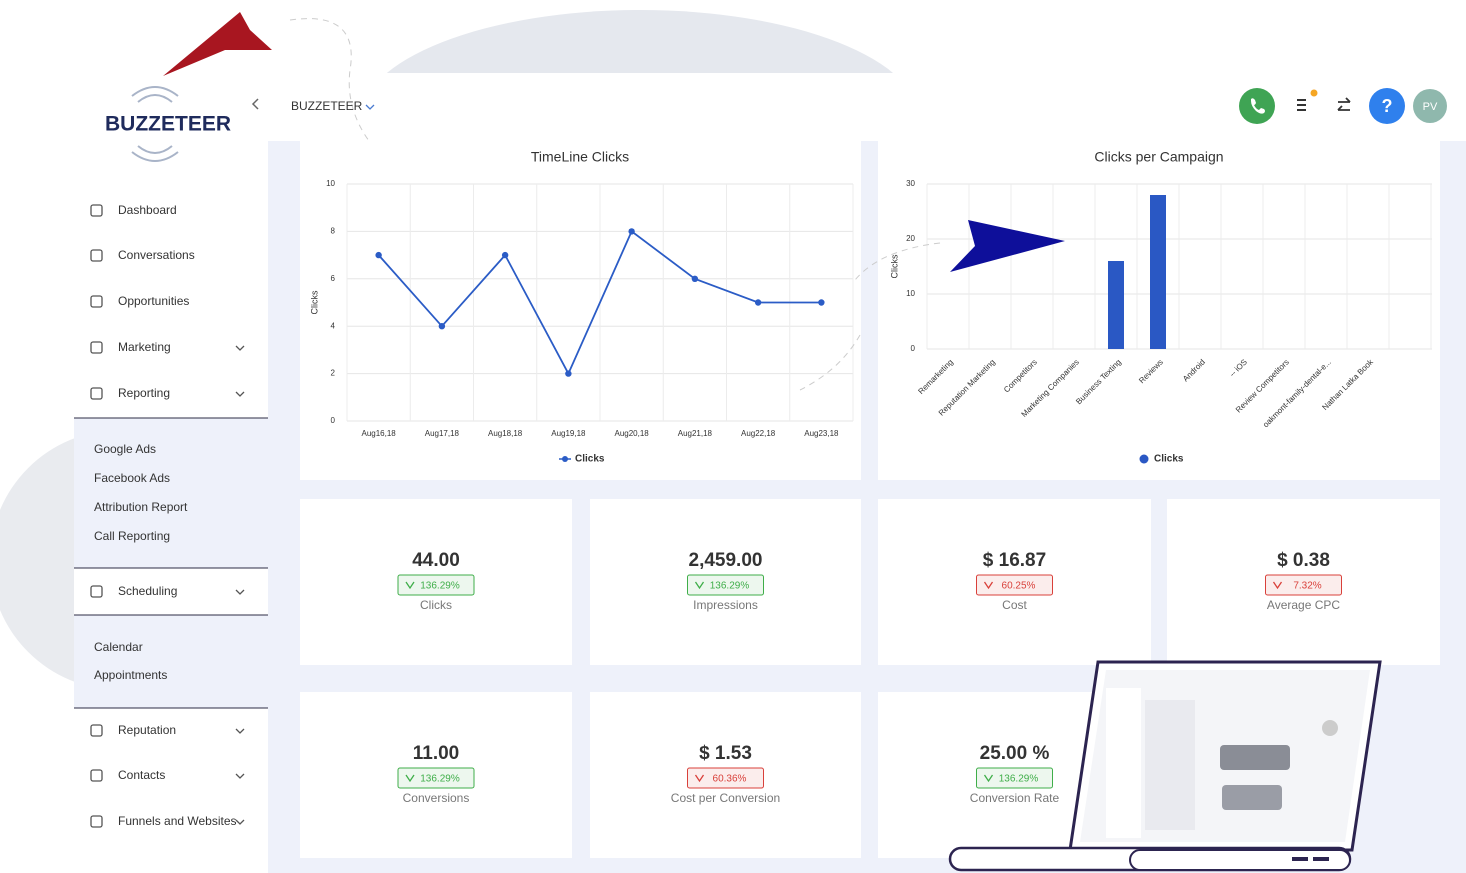  What do you see at coordinates (1303, 605) in the screenshot?
I see `stat-label: Average CPC` at bounding box center [1303, 605].